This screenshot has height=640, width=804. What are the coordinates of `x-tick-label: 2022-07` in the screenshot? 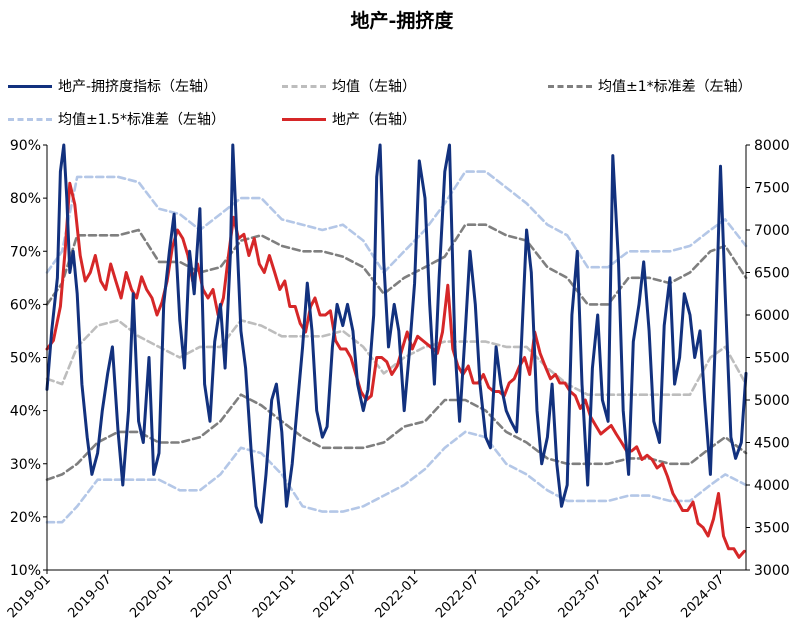 It's located at (457, 596).